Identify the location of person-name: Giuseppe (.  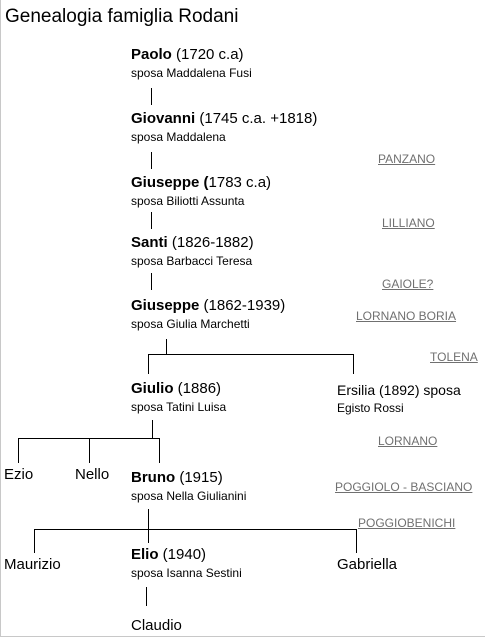
(170, 182).